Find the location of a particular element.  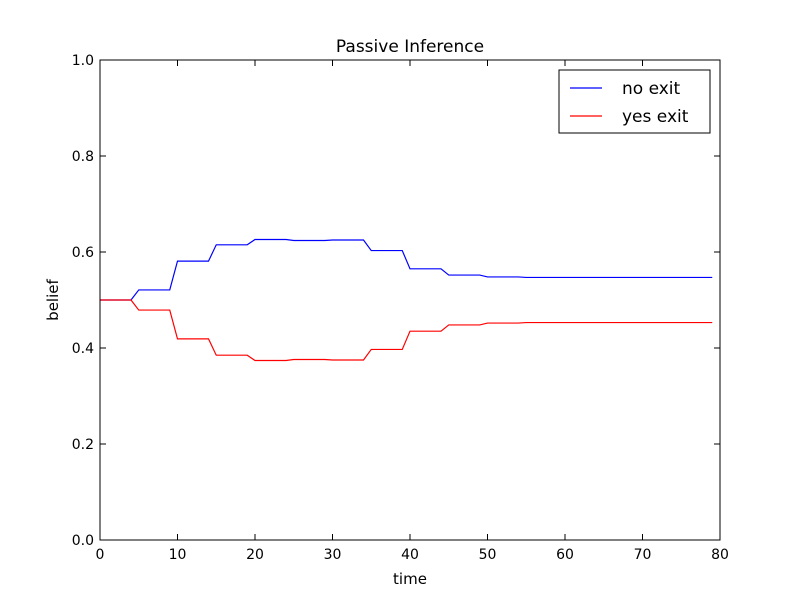

x-tick-label: 50 is located at coordinates (488, 555).